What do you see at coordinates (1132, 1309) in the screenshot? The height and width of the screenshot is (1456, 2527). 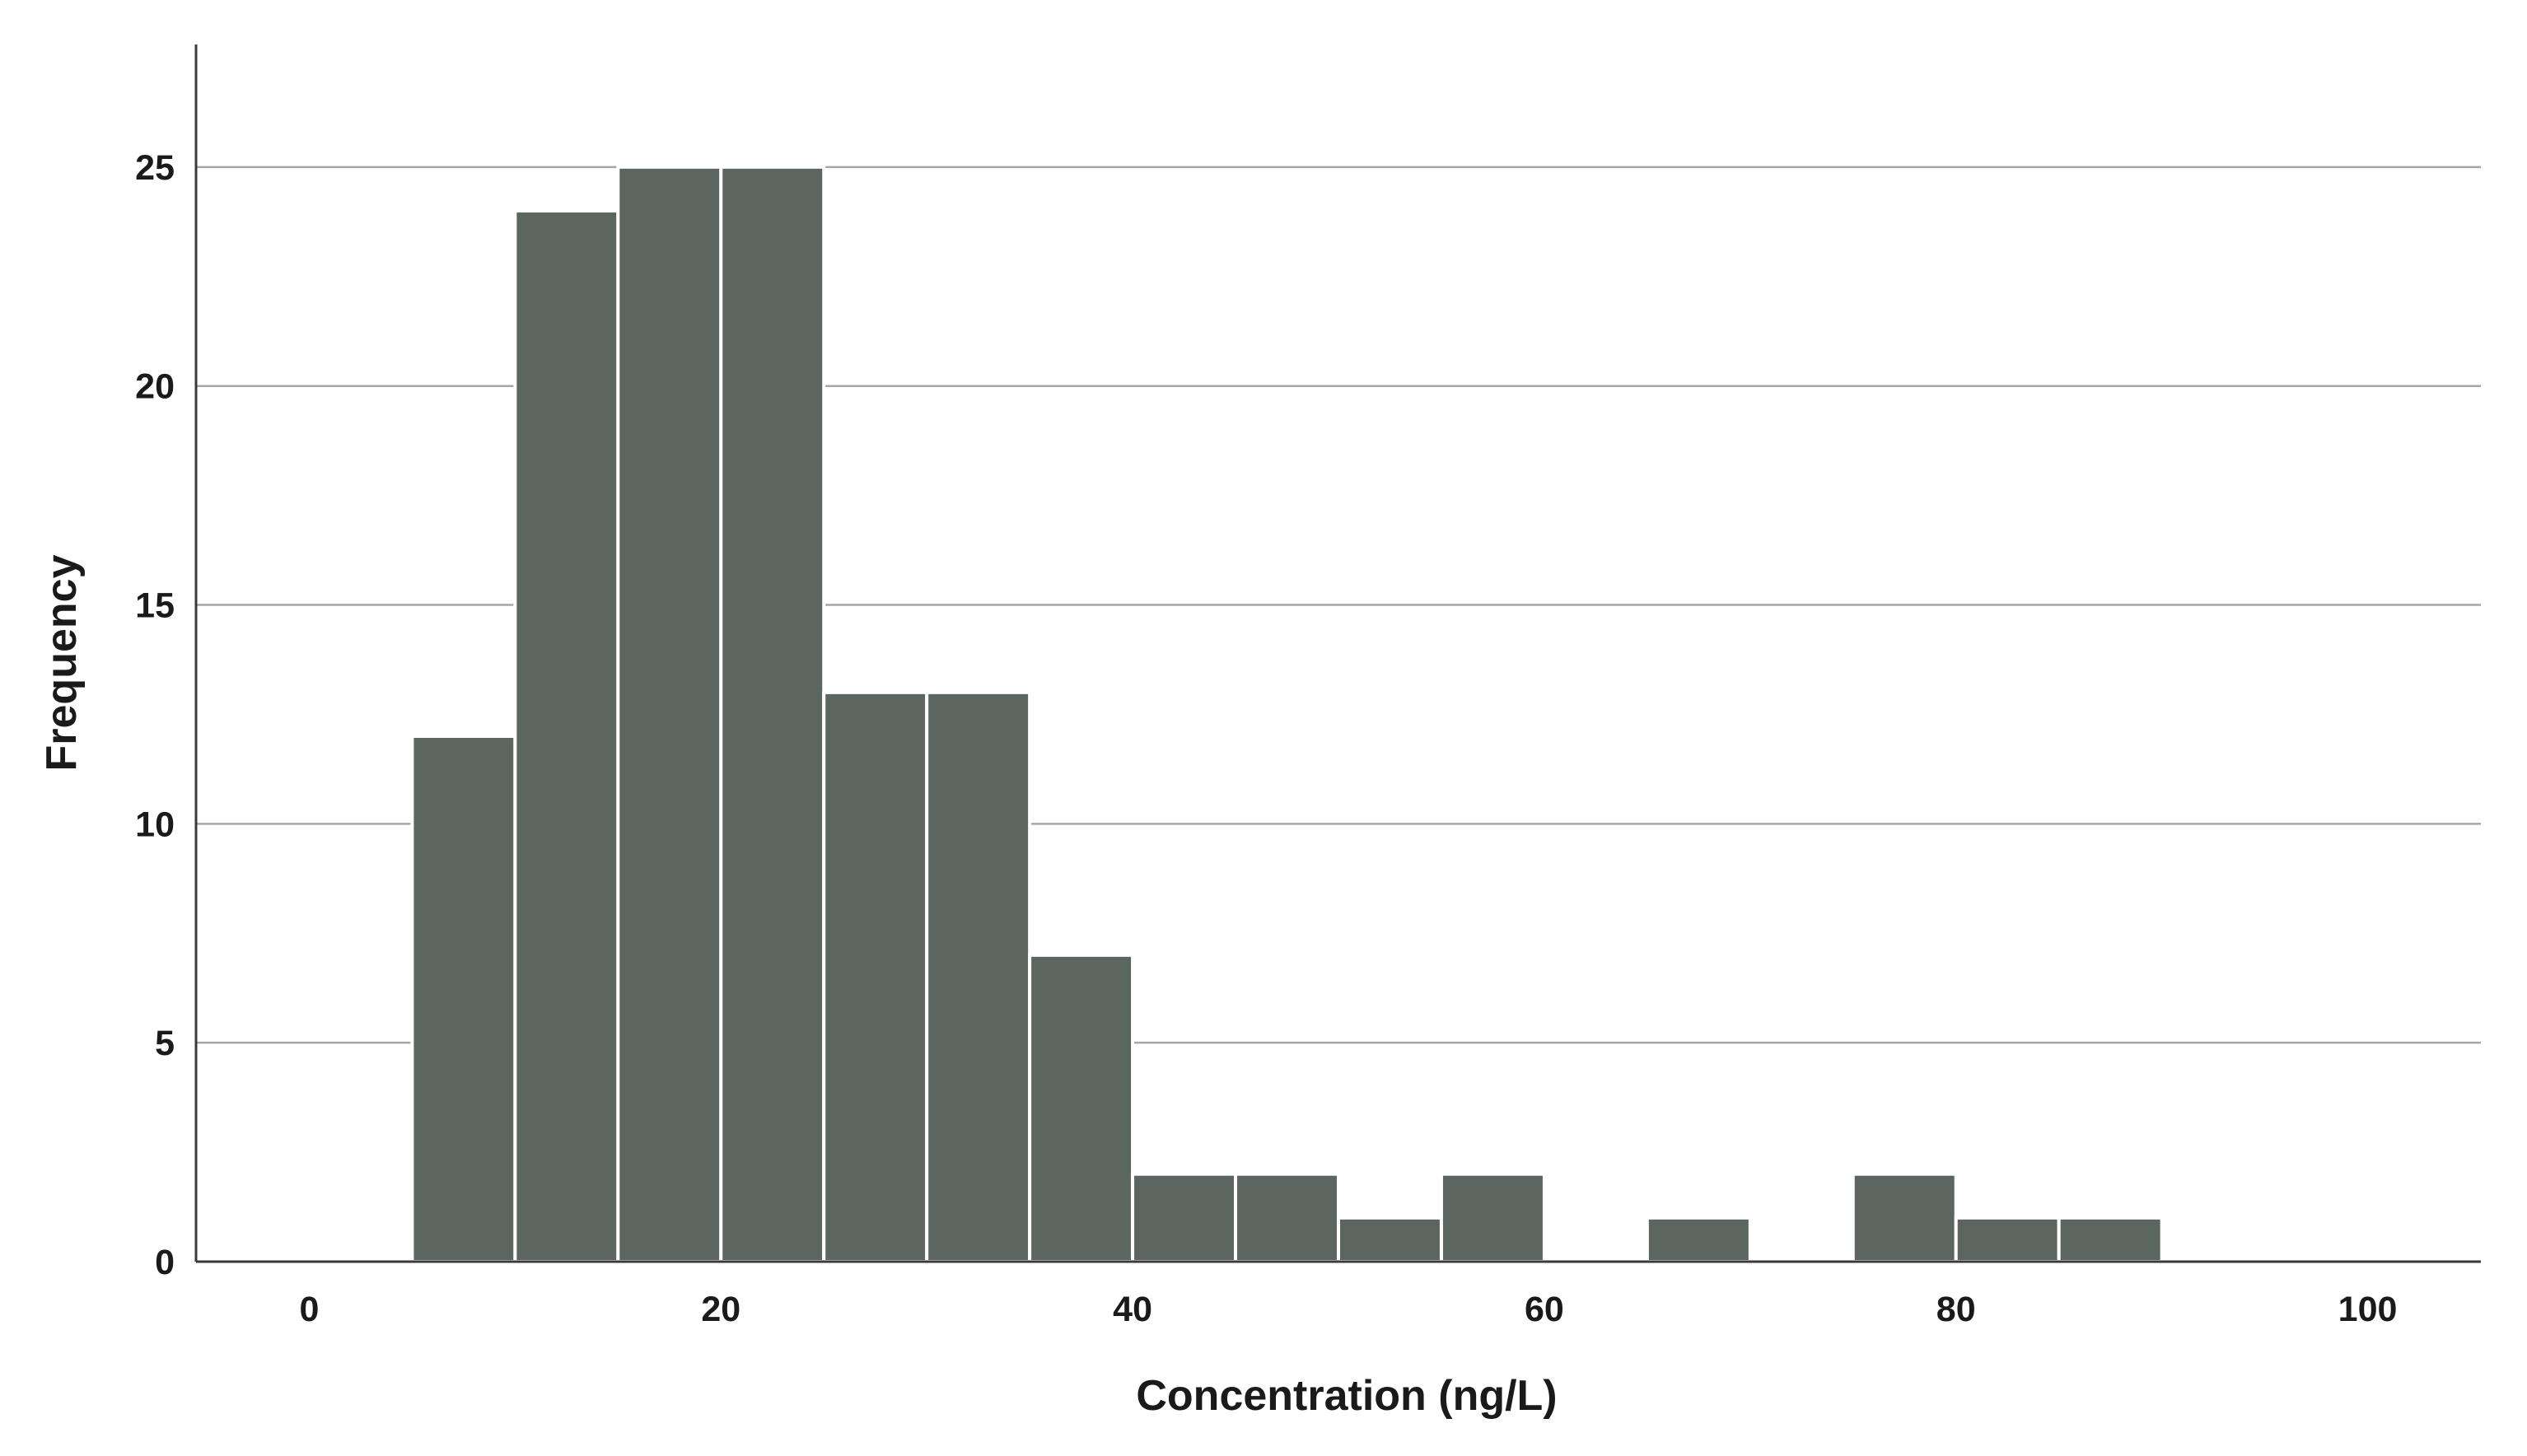 I see `x-tick-label-40: 40` at bounding box center [1132, 1309].